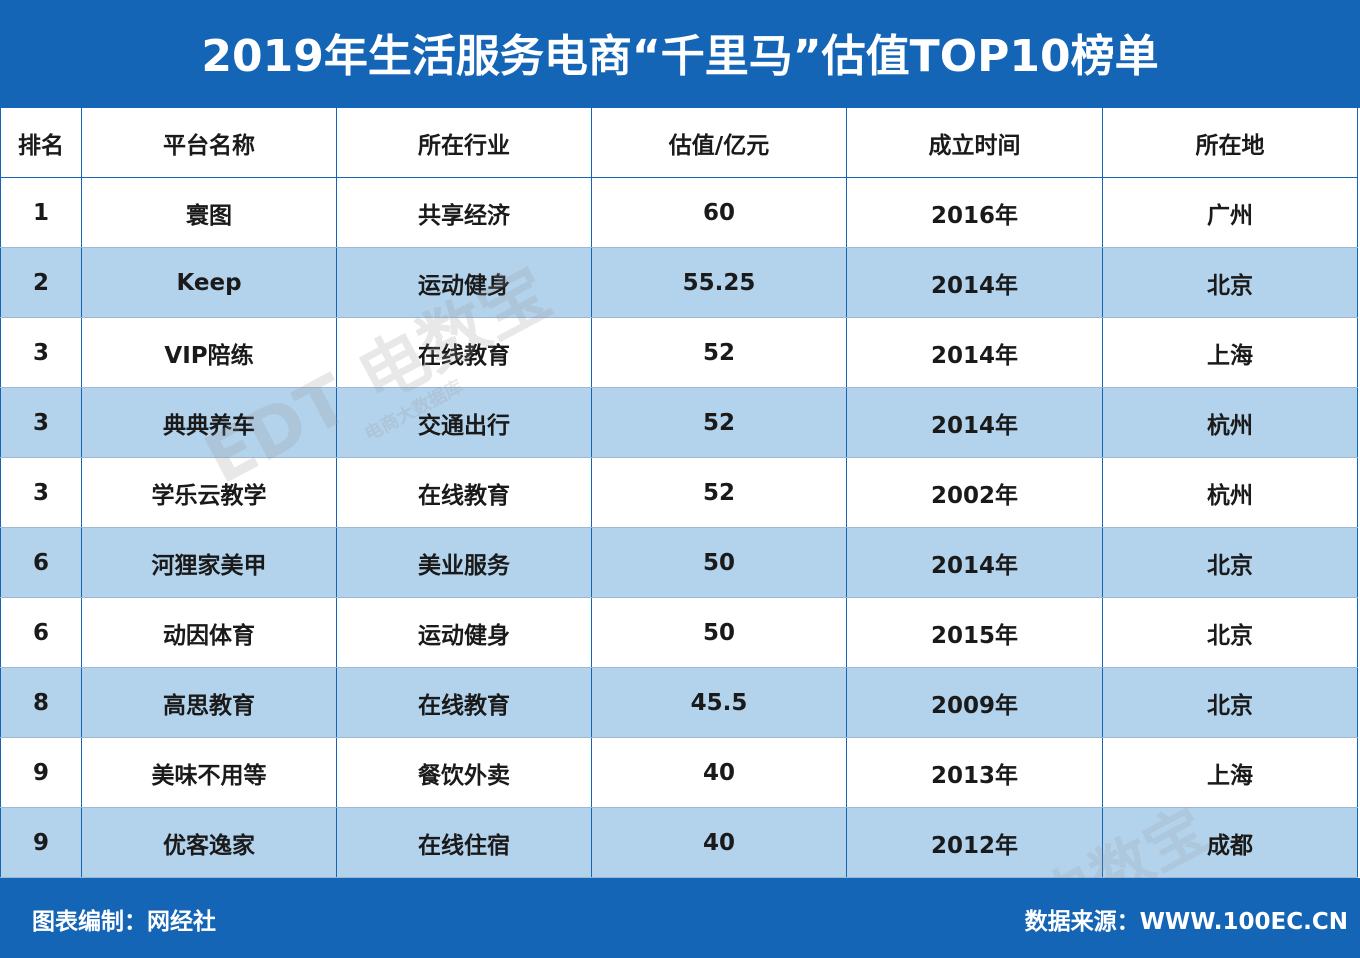 The height and width of the screenshot is (958, 1360). I want to click on table-row: 3 典典养车 交通出行 52 2014年 杭州, so click(679, 422).